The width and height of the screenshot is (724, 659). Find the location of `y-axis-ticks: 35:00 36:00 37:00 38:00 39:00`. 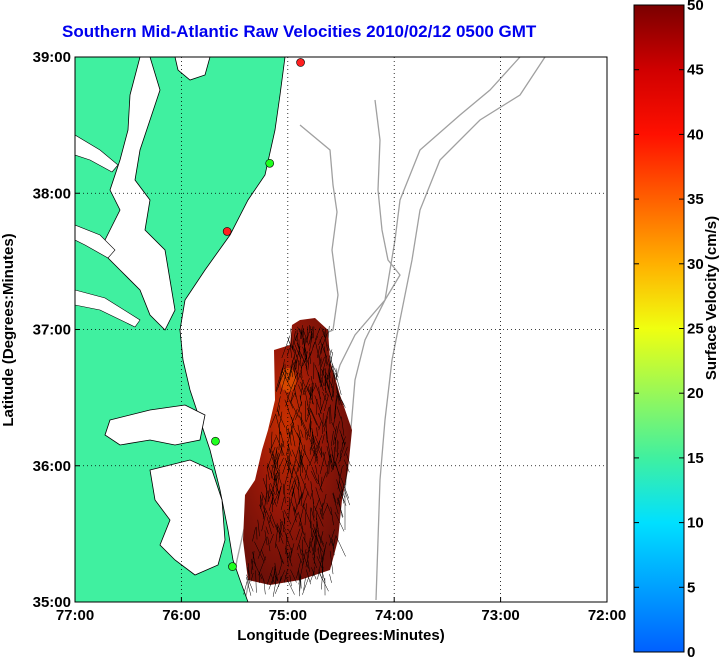

y-axis-ticks: 35:00 36:00 37:00 38:00 39:00 is located at coordinates (56, 330).